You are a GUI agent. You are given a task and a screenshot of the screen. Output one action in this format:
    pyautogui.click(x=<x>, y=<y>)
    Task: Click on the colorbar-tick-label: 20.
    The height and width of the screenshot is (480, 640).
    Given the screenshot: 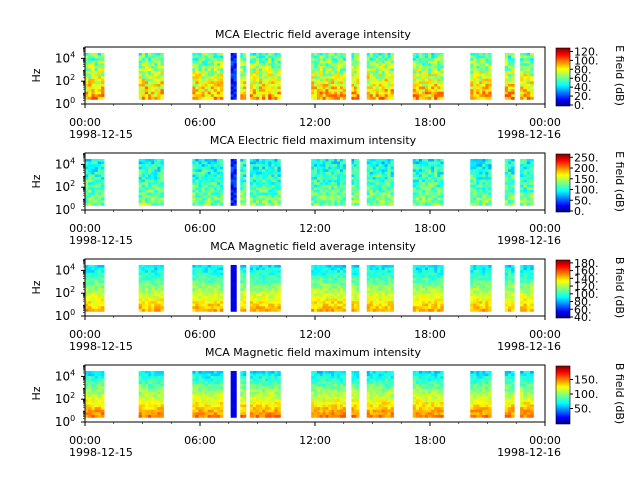 What is the action you would take?
    pyautogui.click(x=583, y=96)
    